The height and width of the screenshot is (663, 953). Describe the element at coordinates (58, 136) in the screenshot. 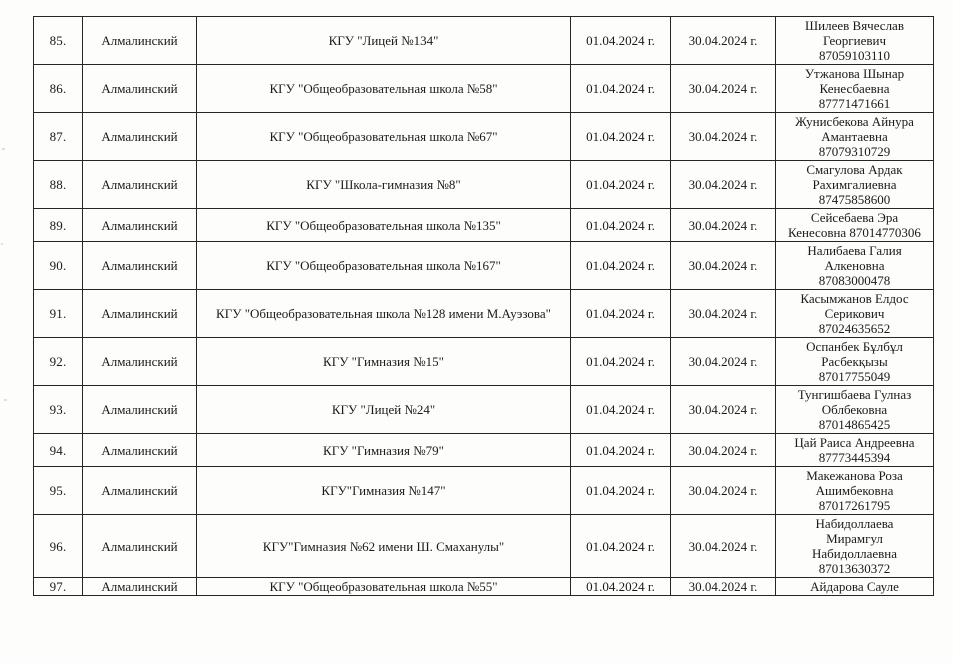

I see `row-number-cell: 87.` at that location.